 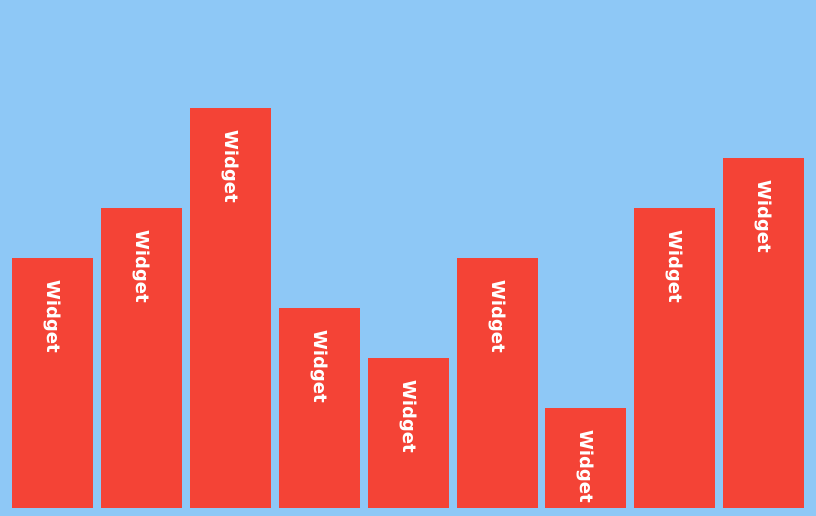 What do you see at coordinates (497, 383) in the screenshot?
I see `widget-tile-6: Widget` at bounding box center [497, 383].